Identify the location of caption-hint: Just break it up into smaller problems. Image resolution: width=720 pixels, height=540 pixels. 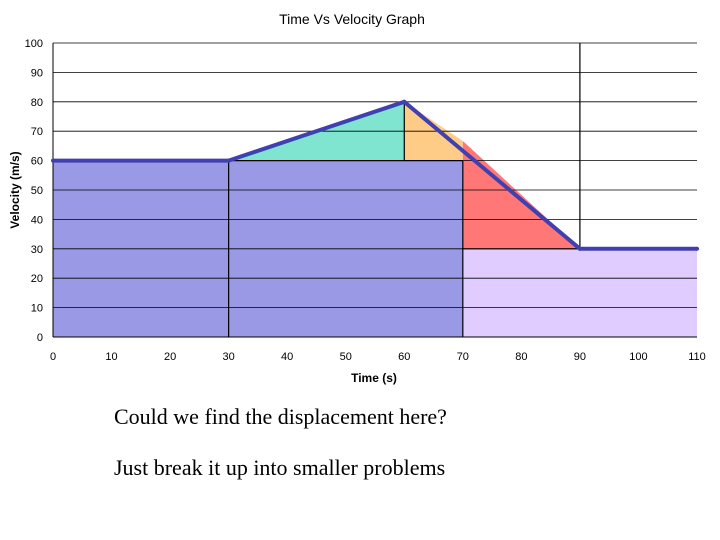
(280, 467).